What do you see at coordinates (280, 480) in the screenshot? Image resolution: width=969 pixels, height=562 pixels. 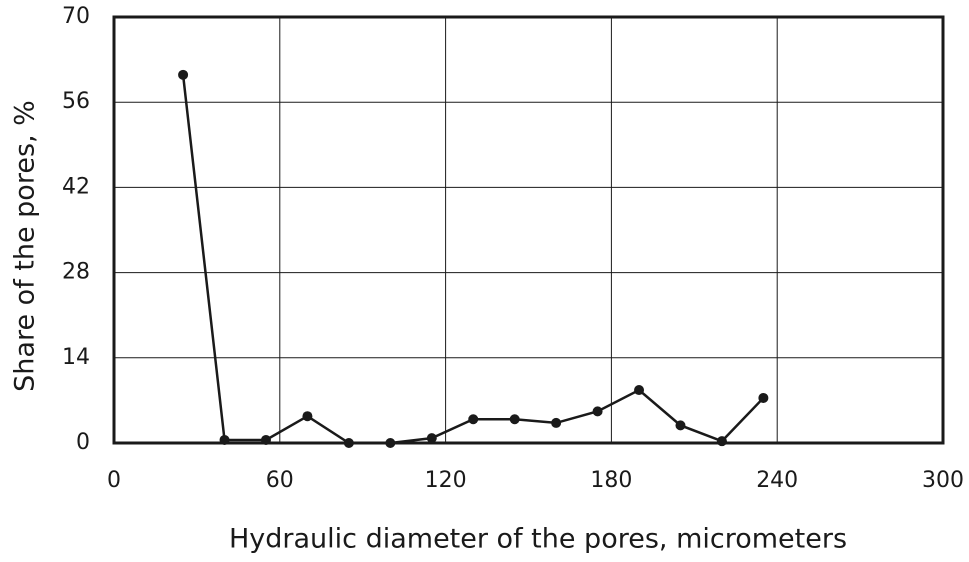 I see `x-tick-label: 60` at bounding box center [280, 480].